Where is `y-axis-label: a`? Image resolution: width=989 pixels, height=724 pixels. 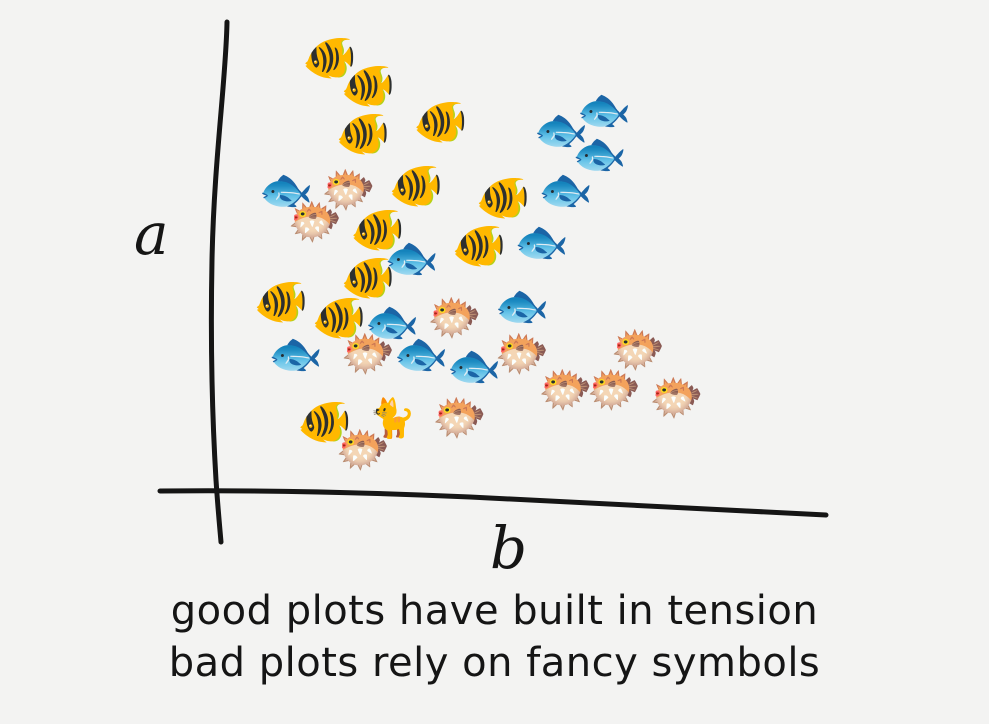 y-axis-label: a is located at coordinates (151, 234).